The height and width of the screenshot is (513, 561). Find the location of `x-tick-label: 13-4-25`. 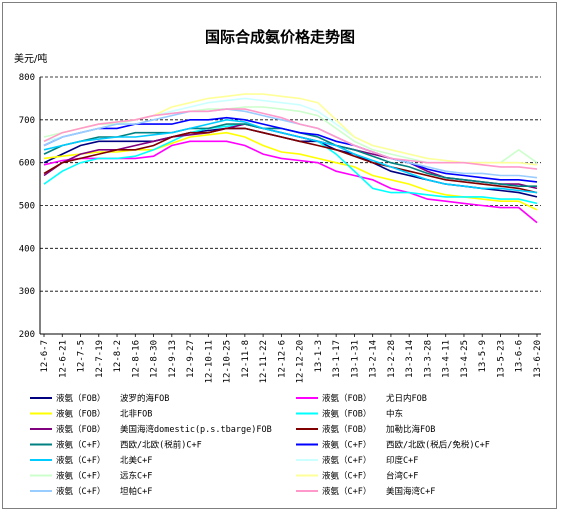

x-tick-label: 13-4-25 is located at coordinates (465, 359).